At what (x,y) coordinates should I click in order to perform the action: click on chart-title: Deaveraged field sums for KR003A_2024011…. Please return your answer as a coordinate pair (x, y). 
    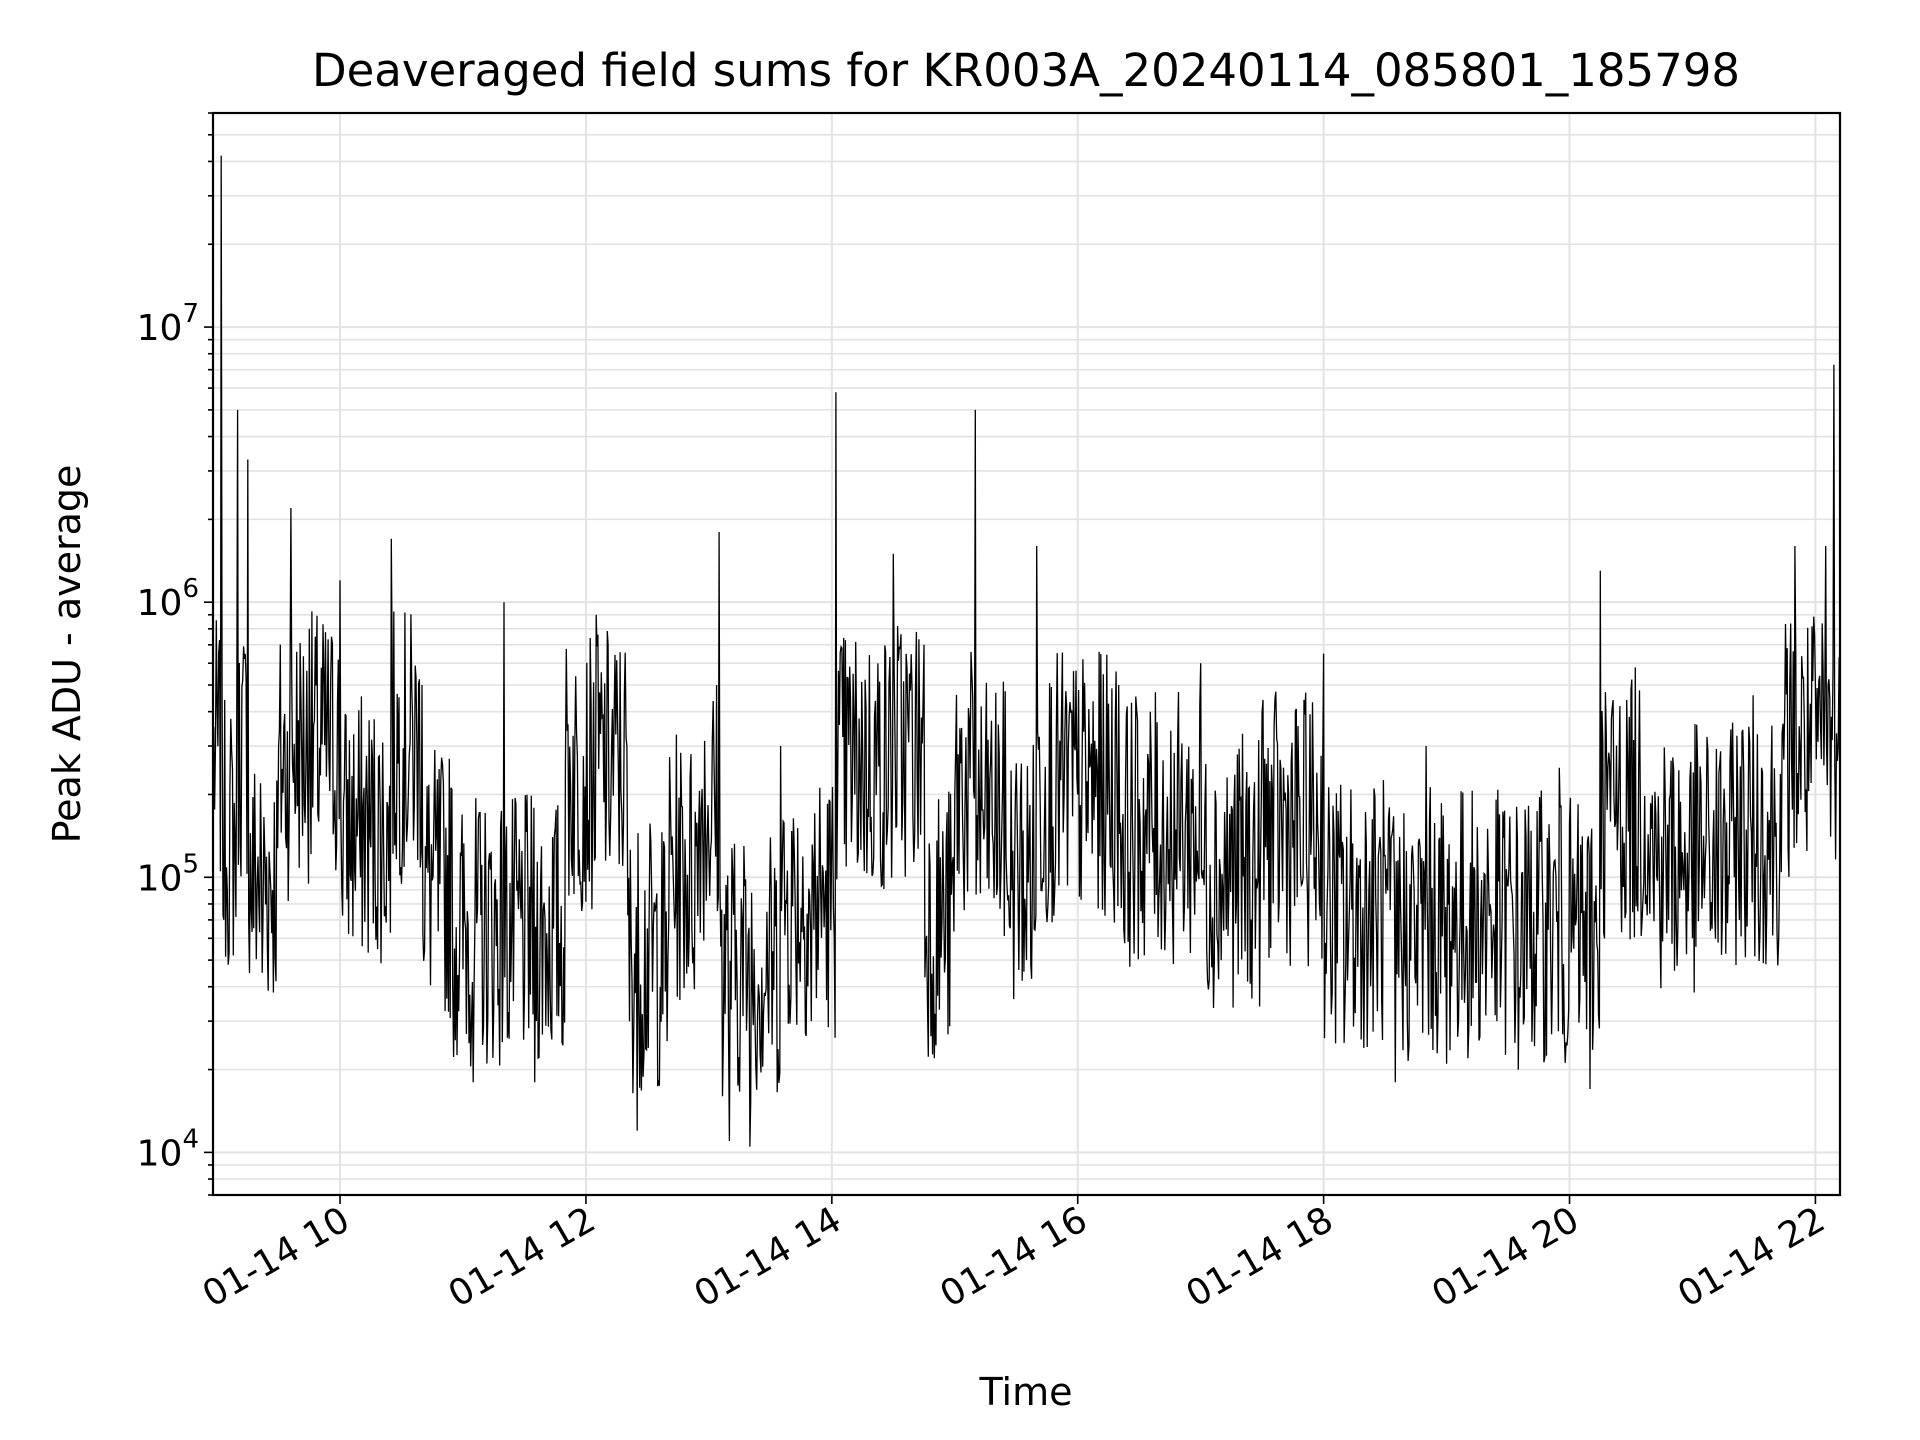
    Looking at the image, I should click on (1026, 70).